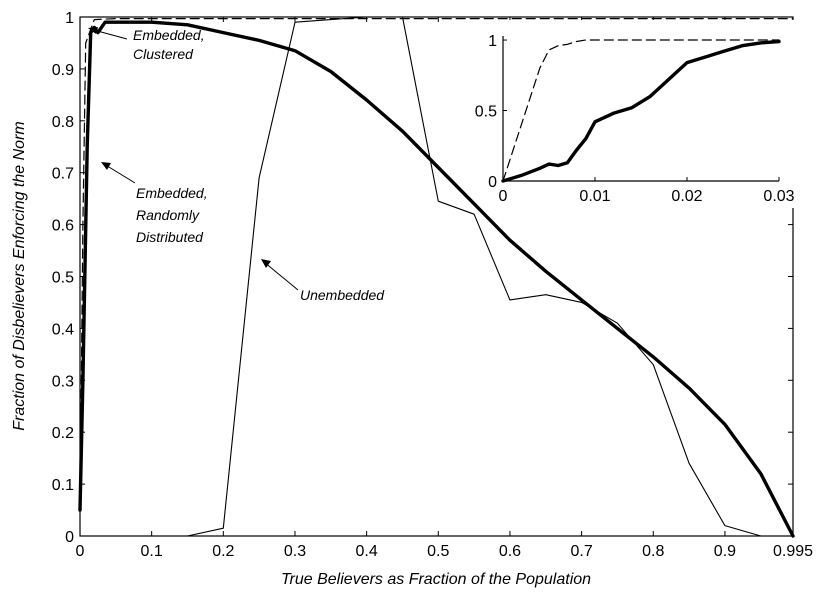 Image resolution: width=827 pixels, height=592 pixels. What do you see at coordinates (63, 485) in the screenshot?
I see `main-y-tick-label: 0.1` at bounding box center [63, 485].